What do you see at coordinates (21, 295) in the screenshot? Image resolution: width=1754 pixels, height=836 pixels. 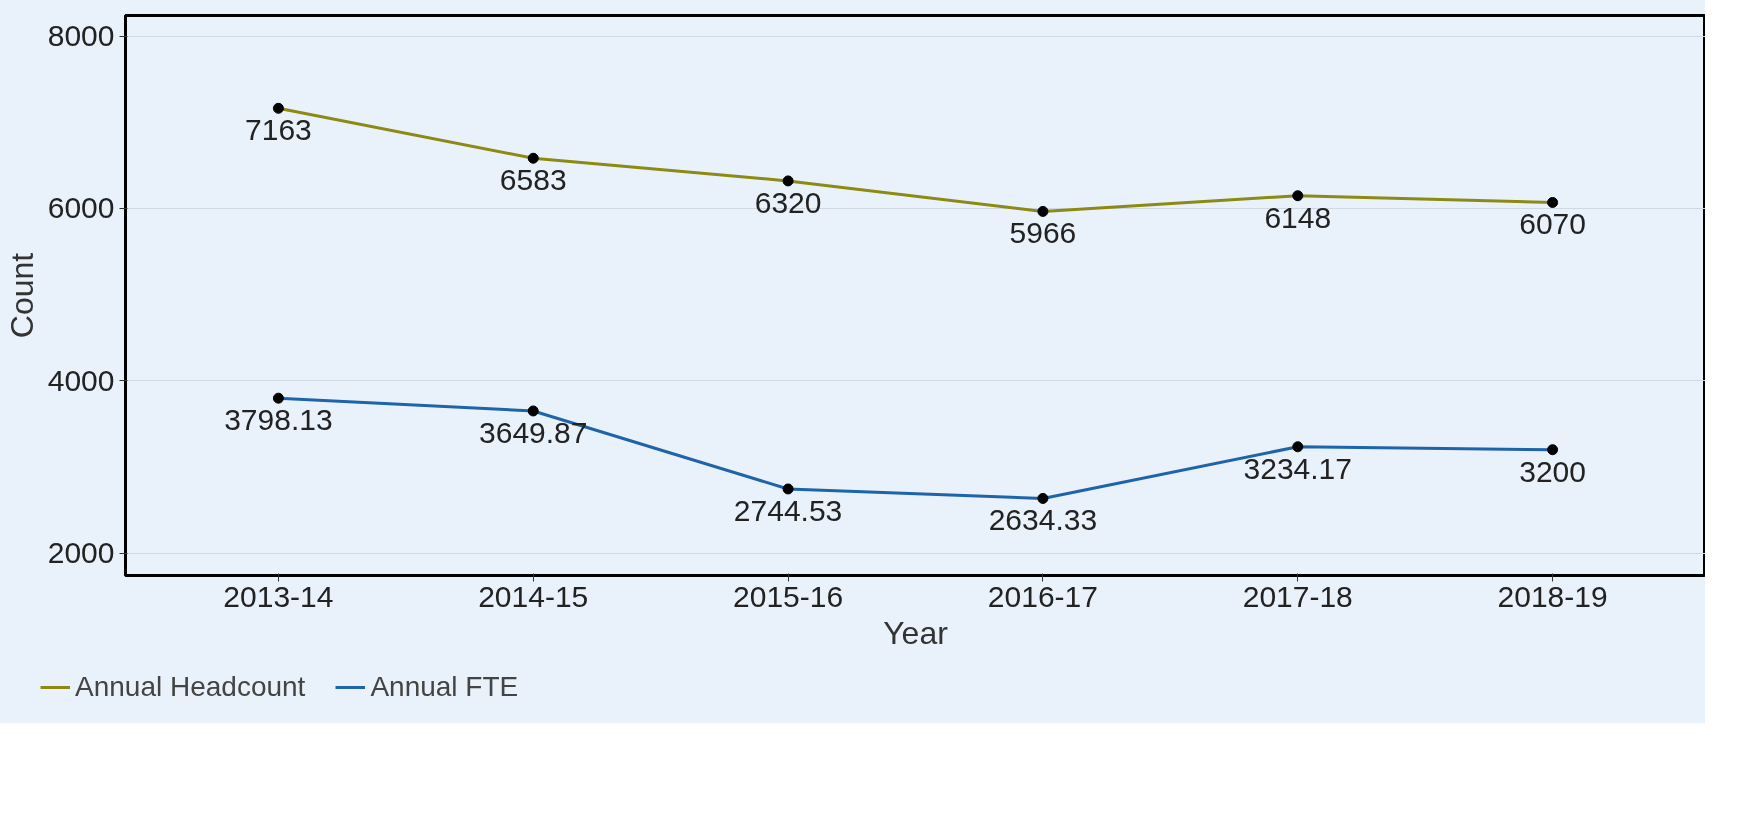 I see `y-axis-title: Count` at bounding box center [21, 295].